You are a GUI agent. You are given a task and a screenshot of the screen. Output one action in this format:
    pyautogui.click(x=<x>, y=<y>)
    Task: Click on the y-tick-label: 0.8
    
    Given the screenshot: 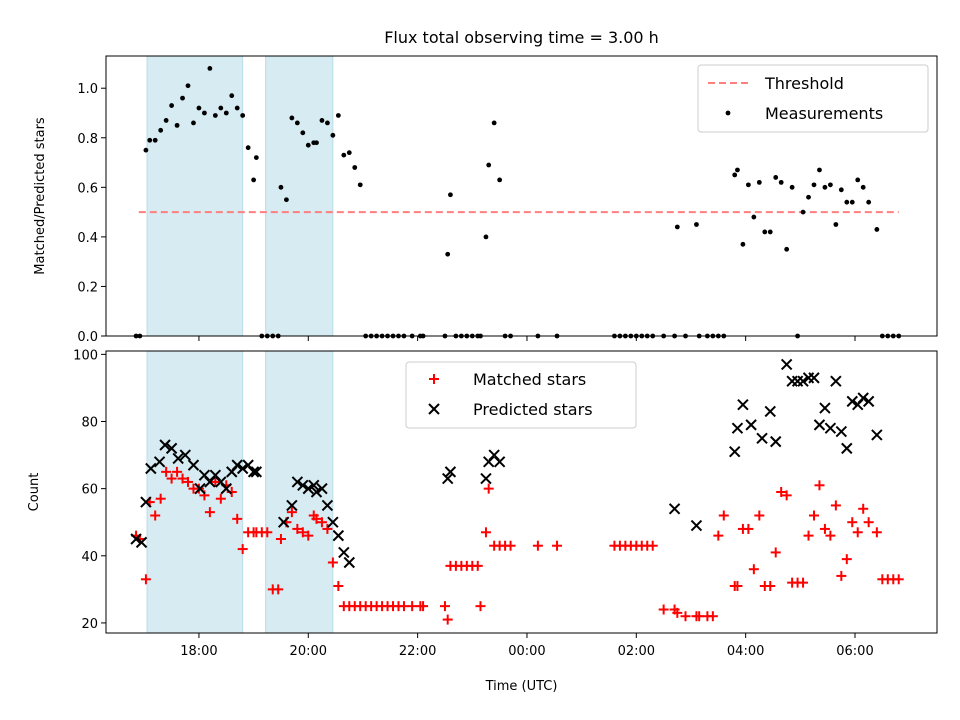 What is the action you would take?
    pyautogui.click(x=87, y=139)
    